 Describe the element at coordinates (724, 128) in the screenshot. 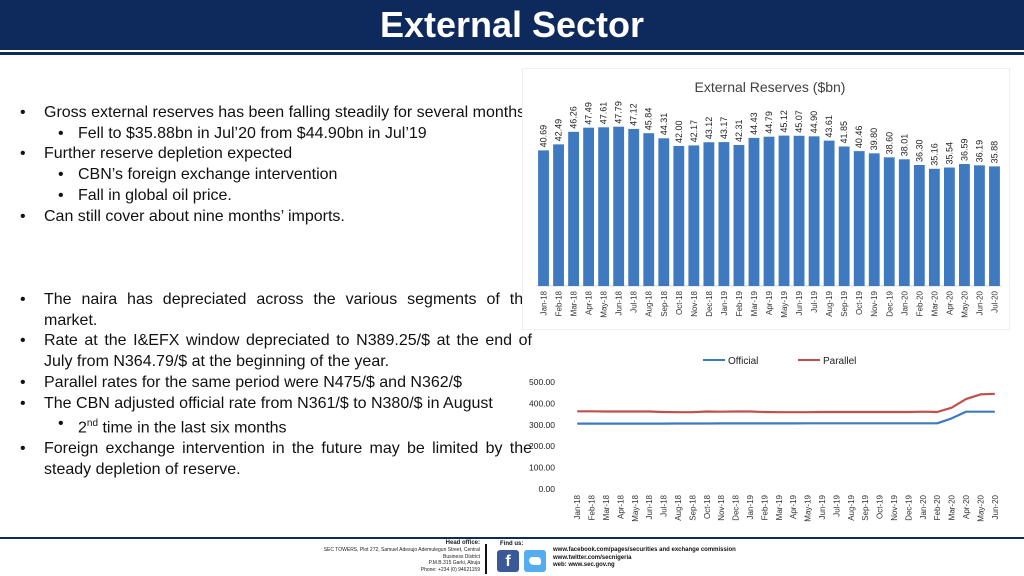

I see `bar-value-label: 43.17` at that location.